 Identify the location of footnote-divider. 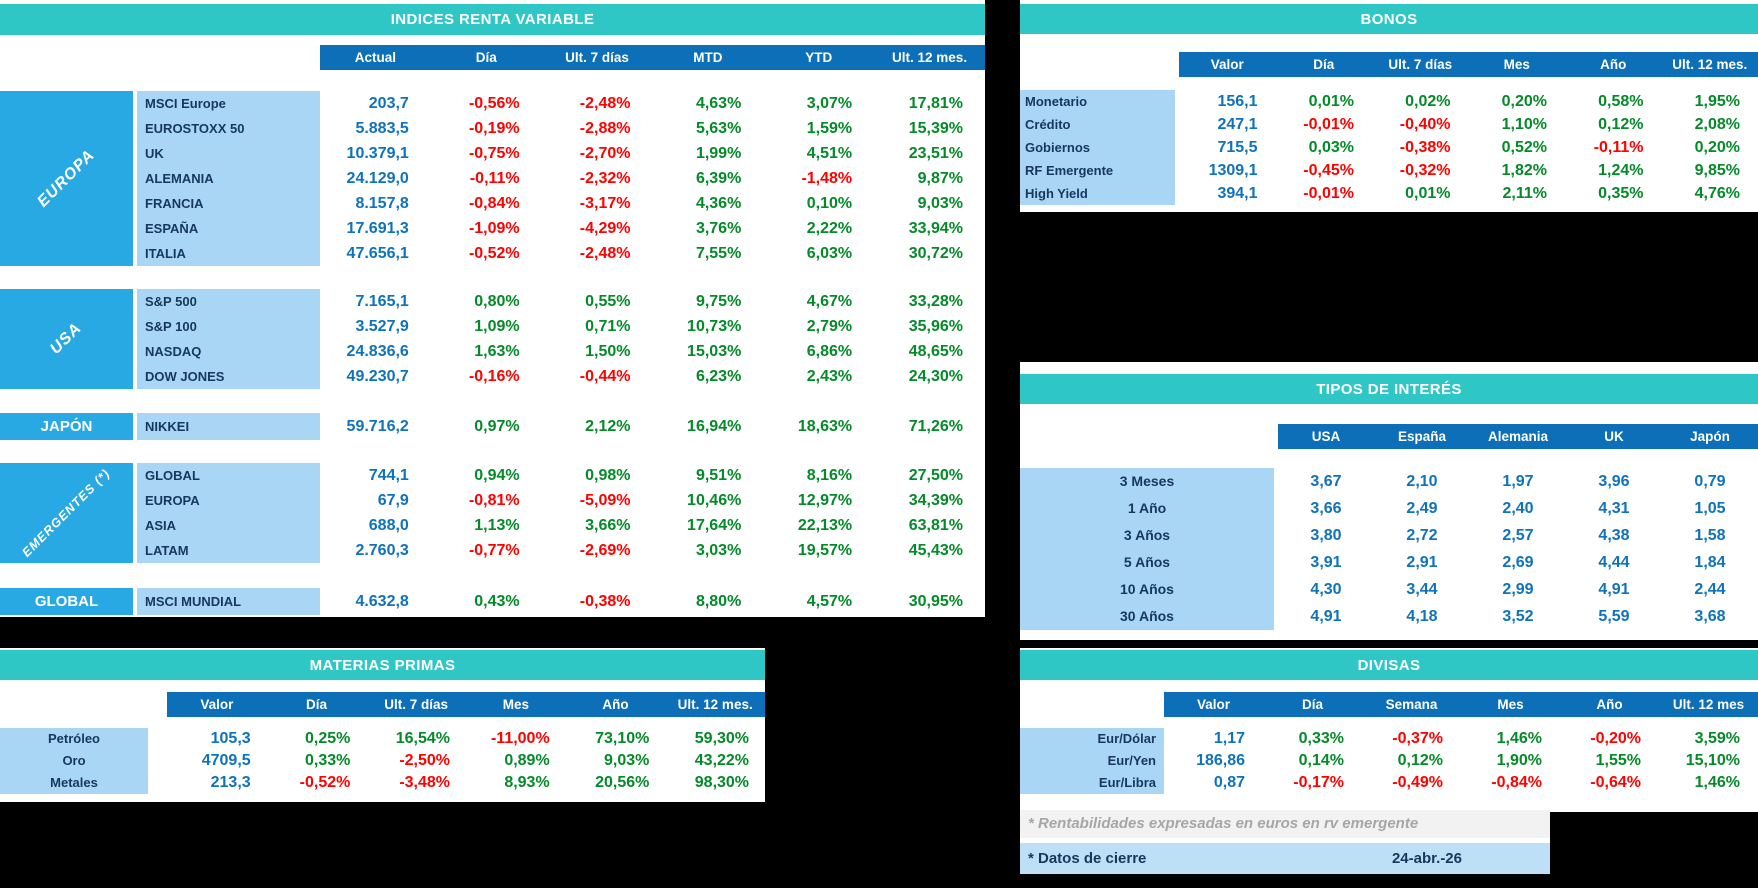
(1285, 840).